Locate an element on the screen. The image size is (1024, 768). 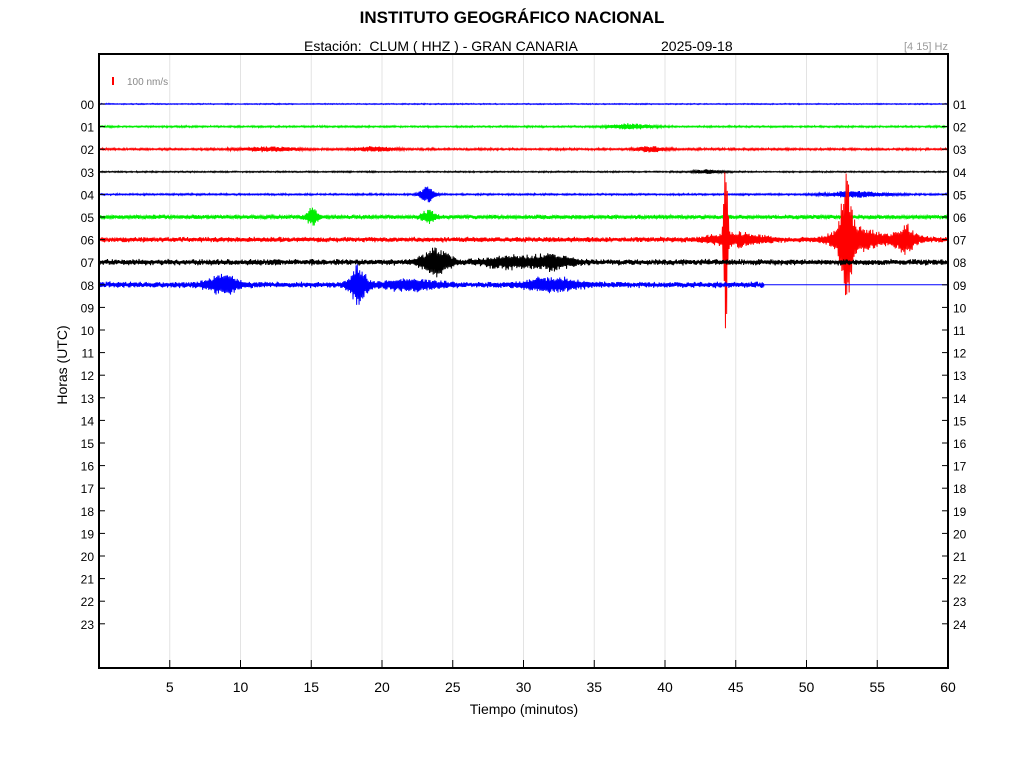
right-hour-label: 12 is located at coordinates (960, 354).